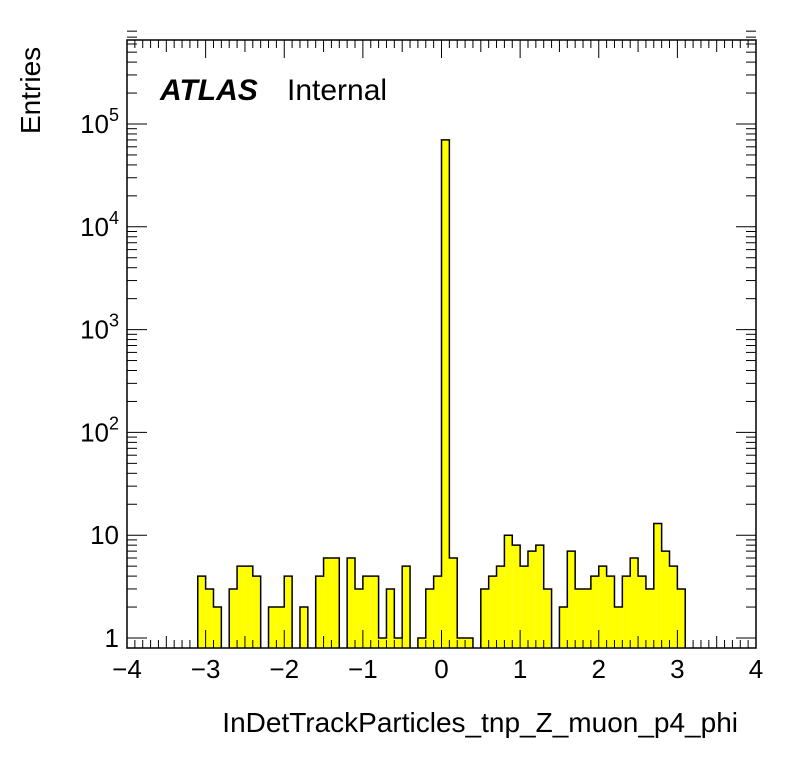  What do you see at coordinates (206, 669) in the screenshot?
I see `x-tick-label: −3` at bounding box center [206, 669].